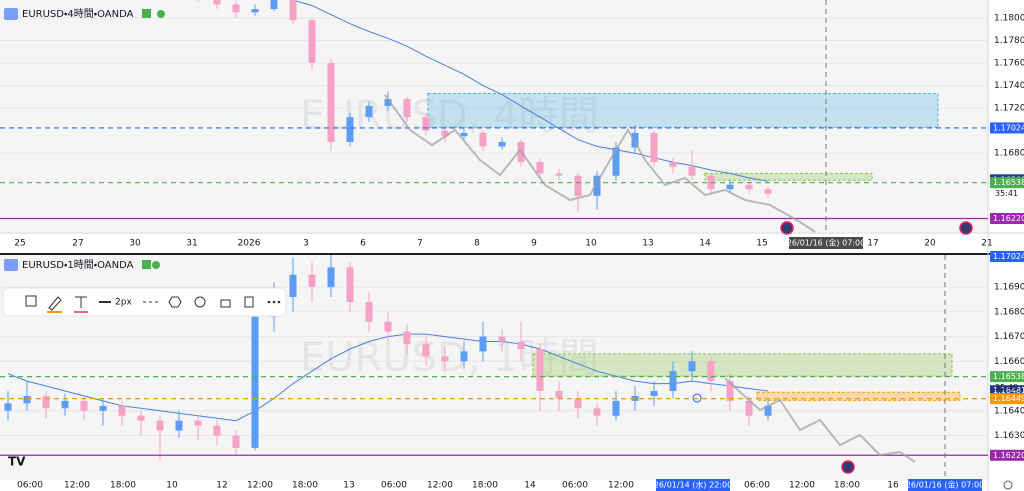 The height and width of the screenshot is (491, 1024). What do you see at coordinates (175, 302) in the screenshot?
I see `settings-button` at bounding box center [175, 302].